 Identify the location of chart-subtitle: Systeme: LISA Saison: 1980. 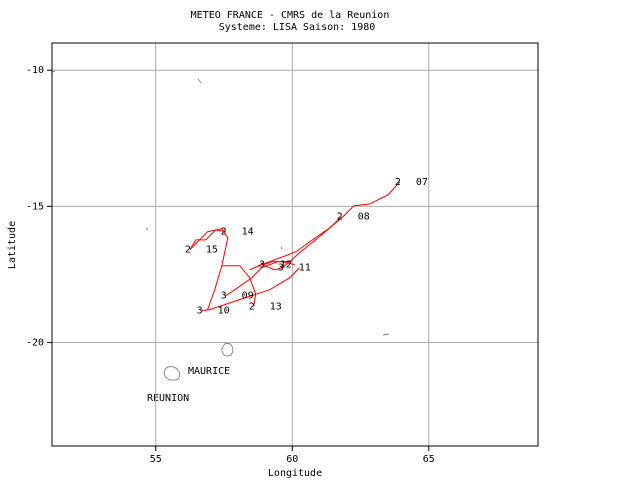
(297, 27).